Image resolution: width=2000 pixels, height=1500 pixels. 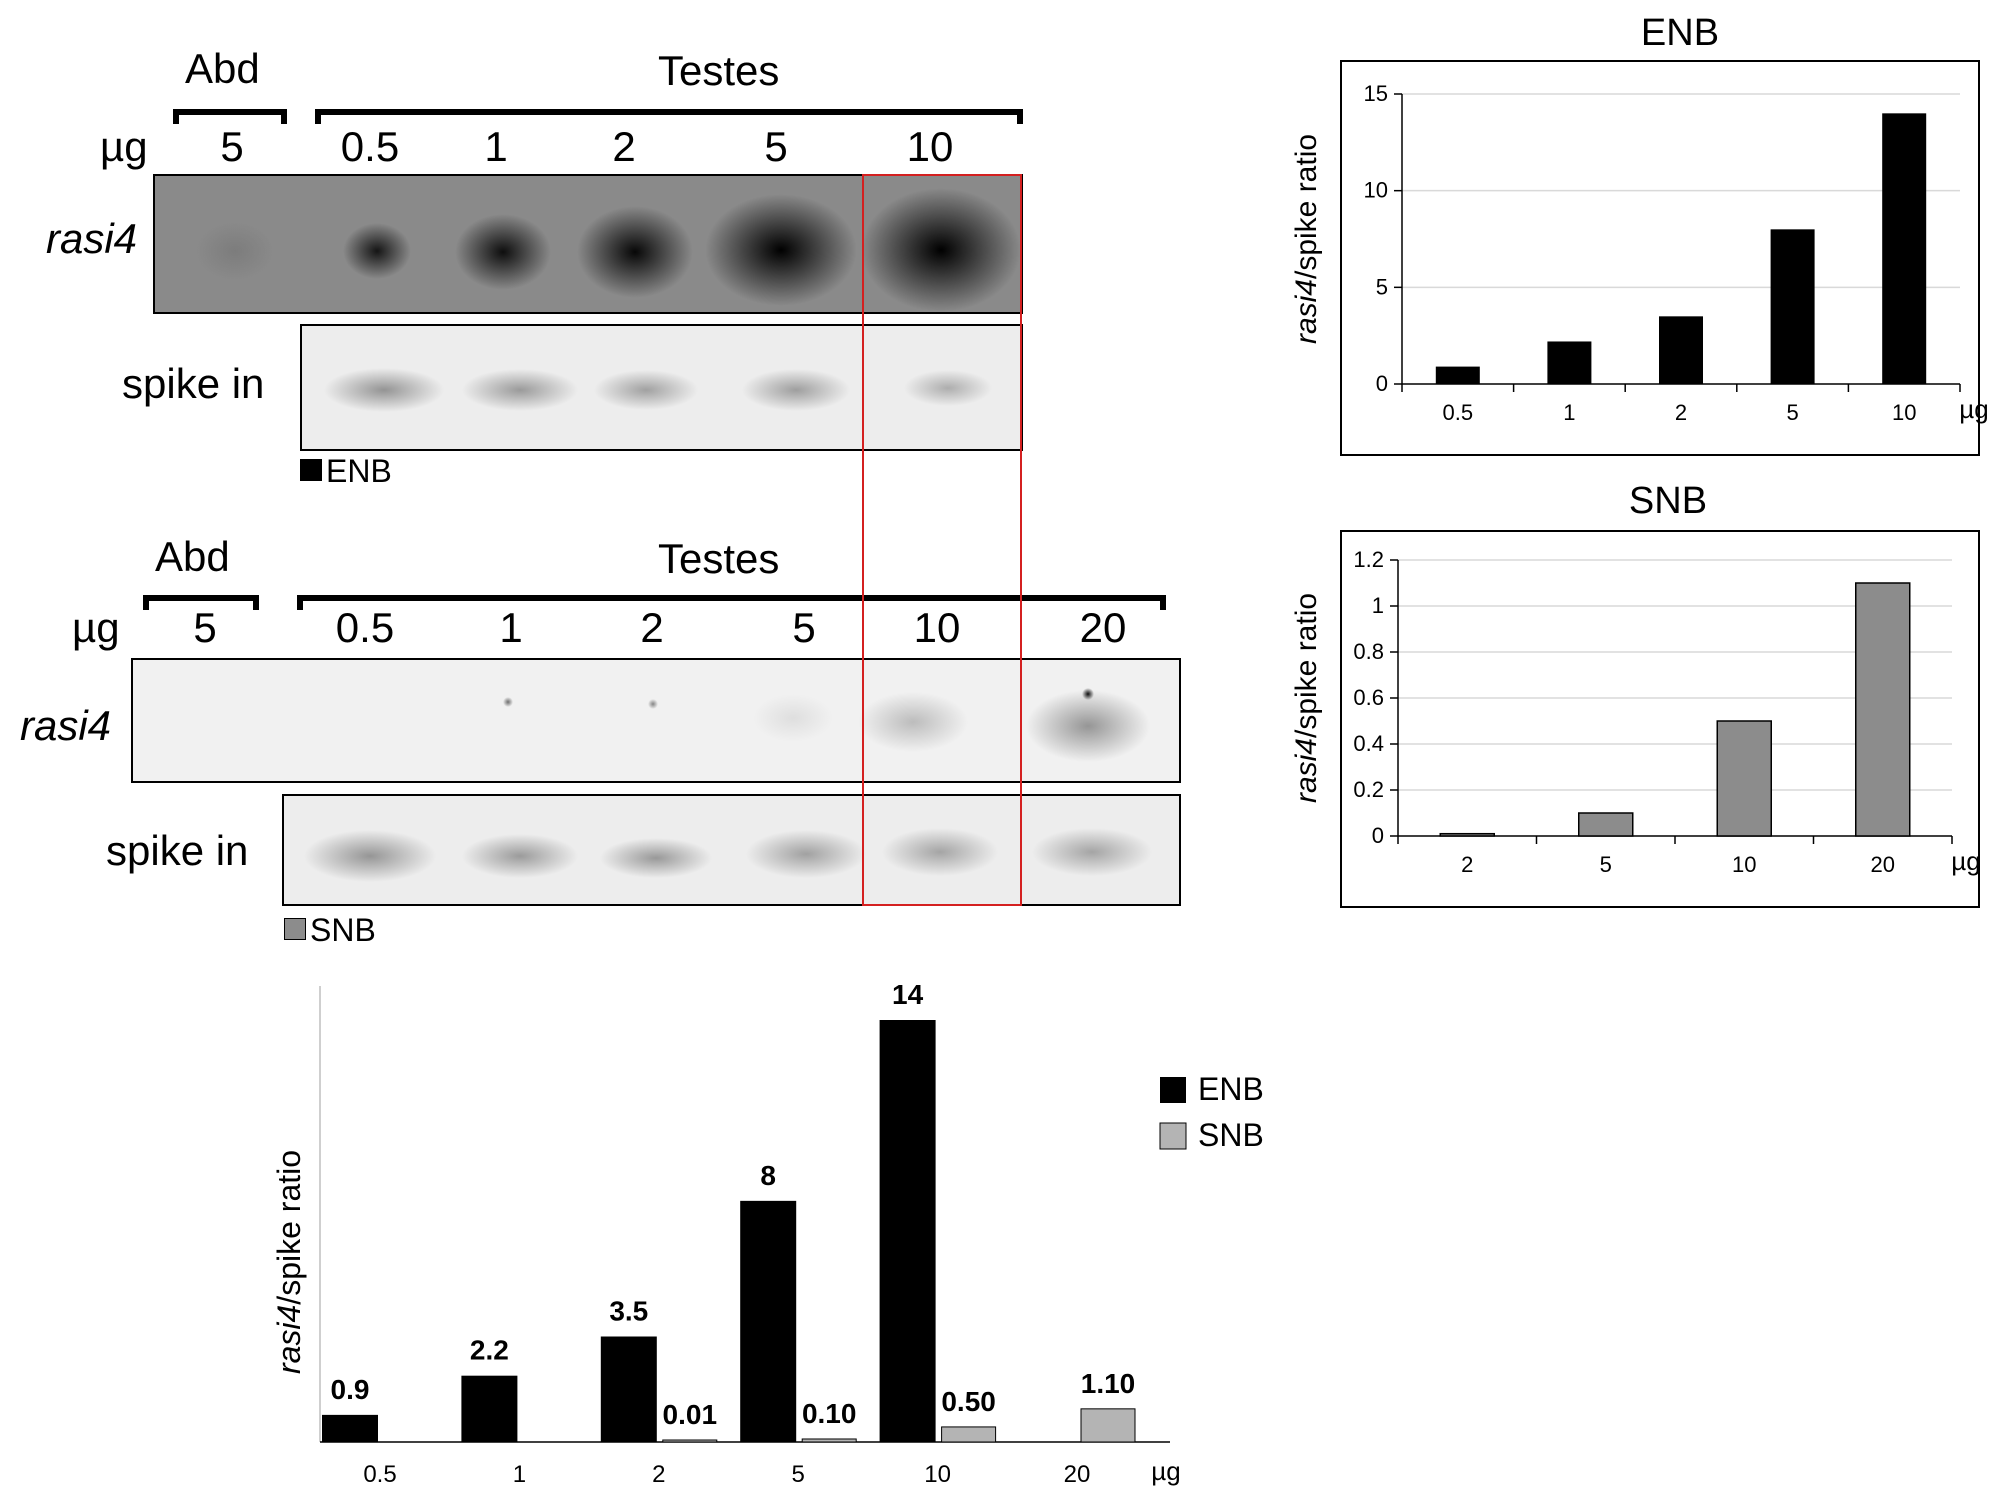 I want to click on snb-probe-label: rasi4, so click(x=66, y=725).